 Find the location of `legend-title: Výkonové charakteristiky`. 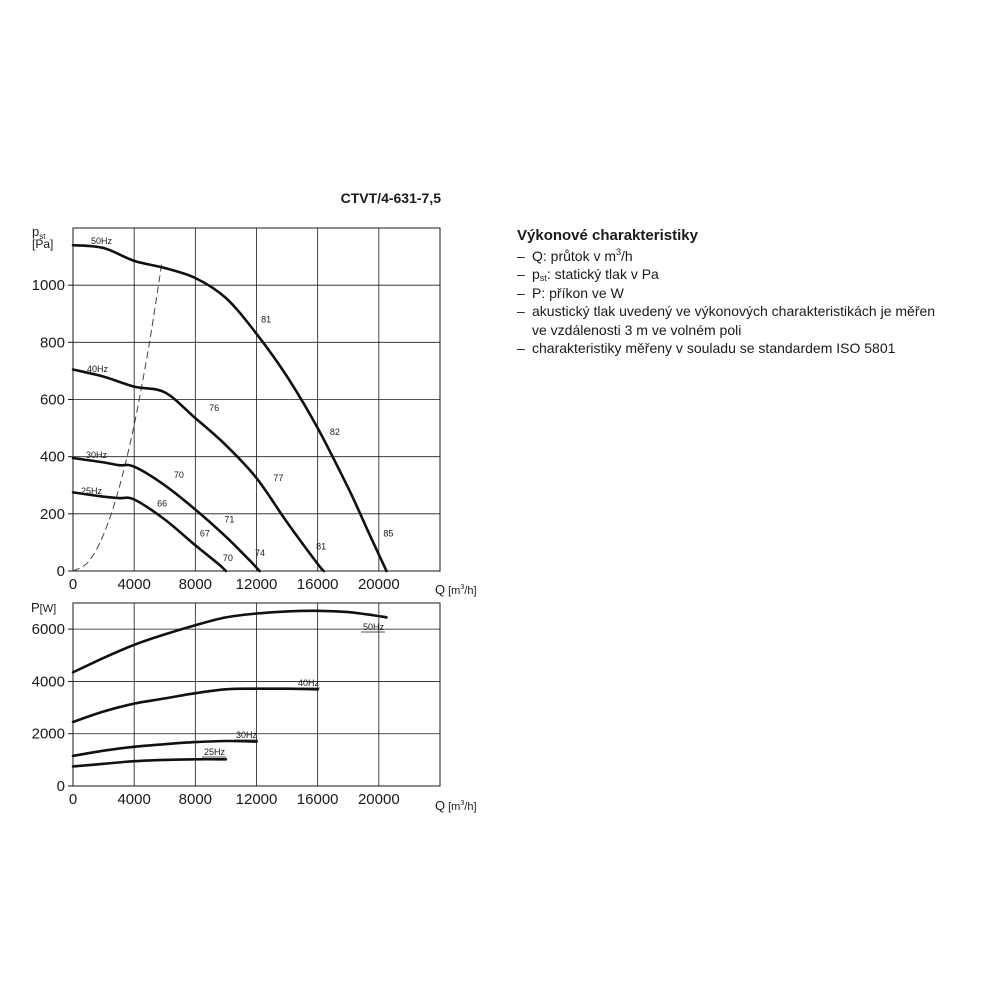

legend-title: Výkonové charakteristiky is located at coordinates (607, 235).